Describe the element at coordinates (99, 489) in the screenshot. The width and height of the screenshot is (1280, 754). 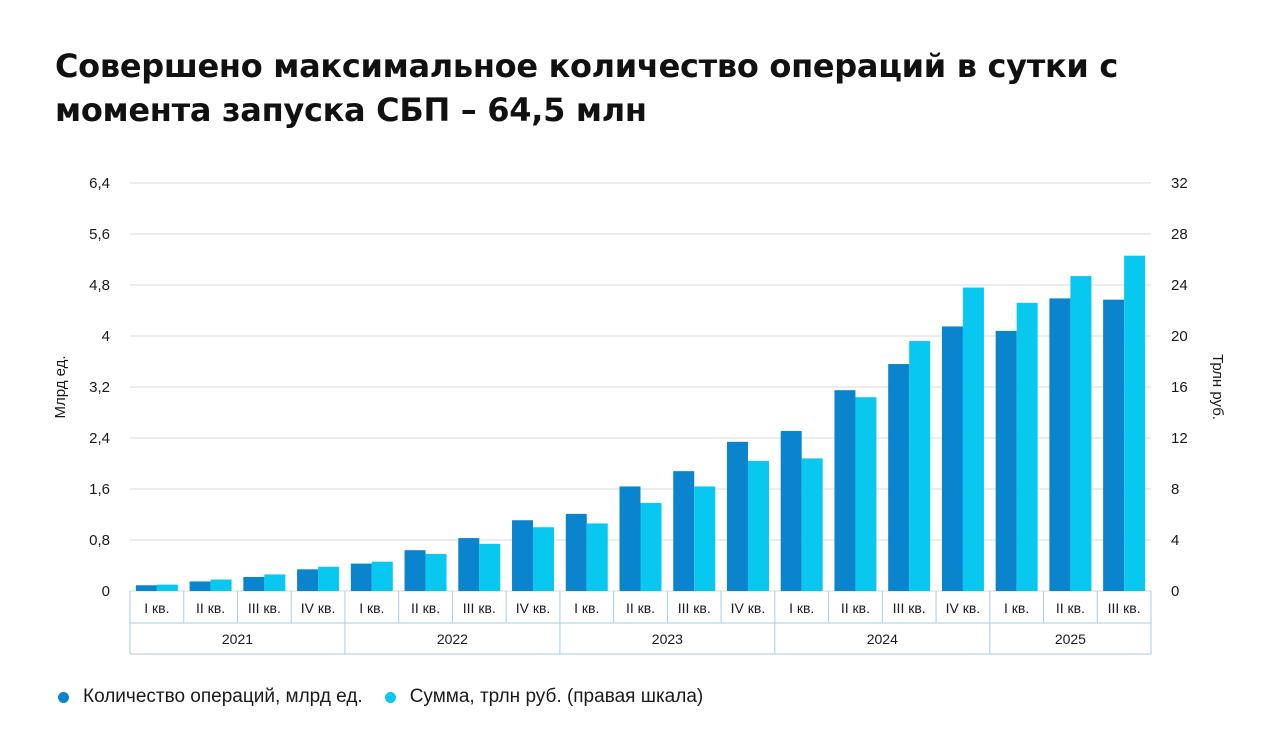
I see `y-tick-label-left: 1,6` at that location.